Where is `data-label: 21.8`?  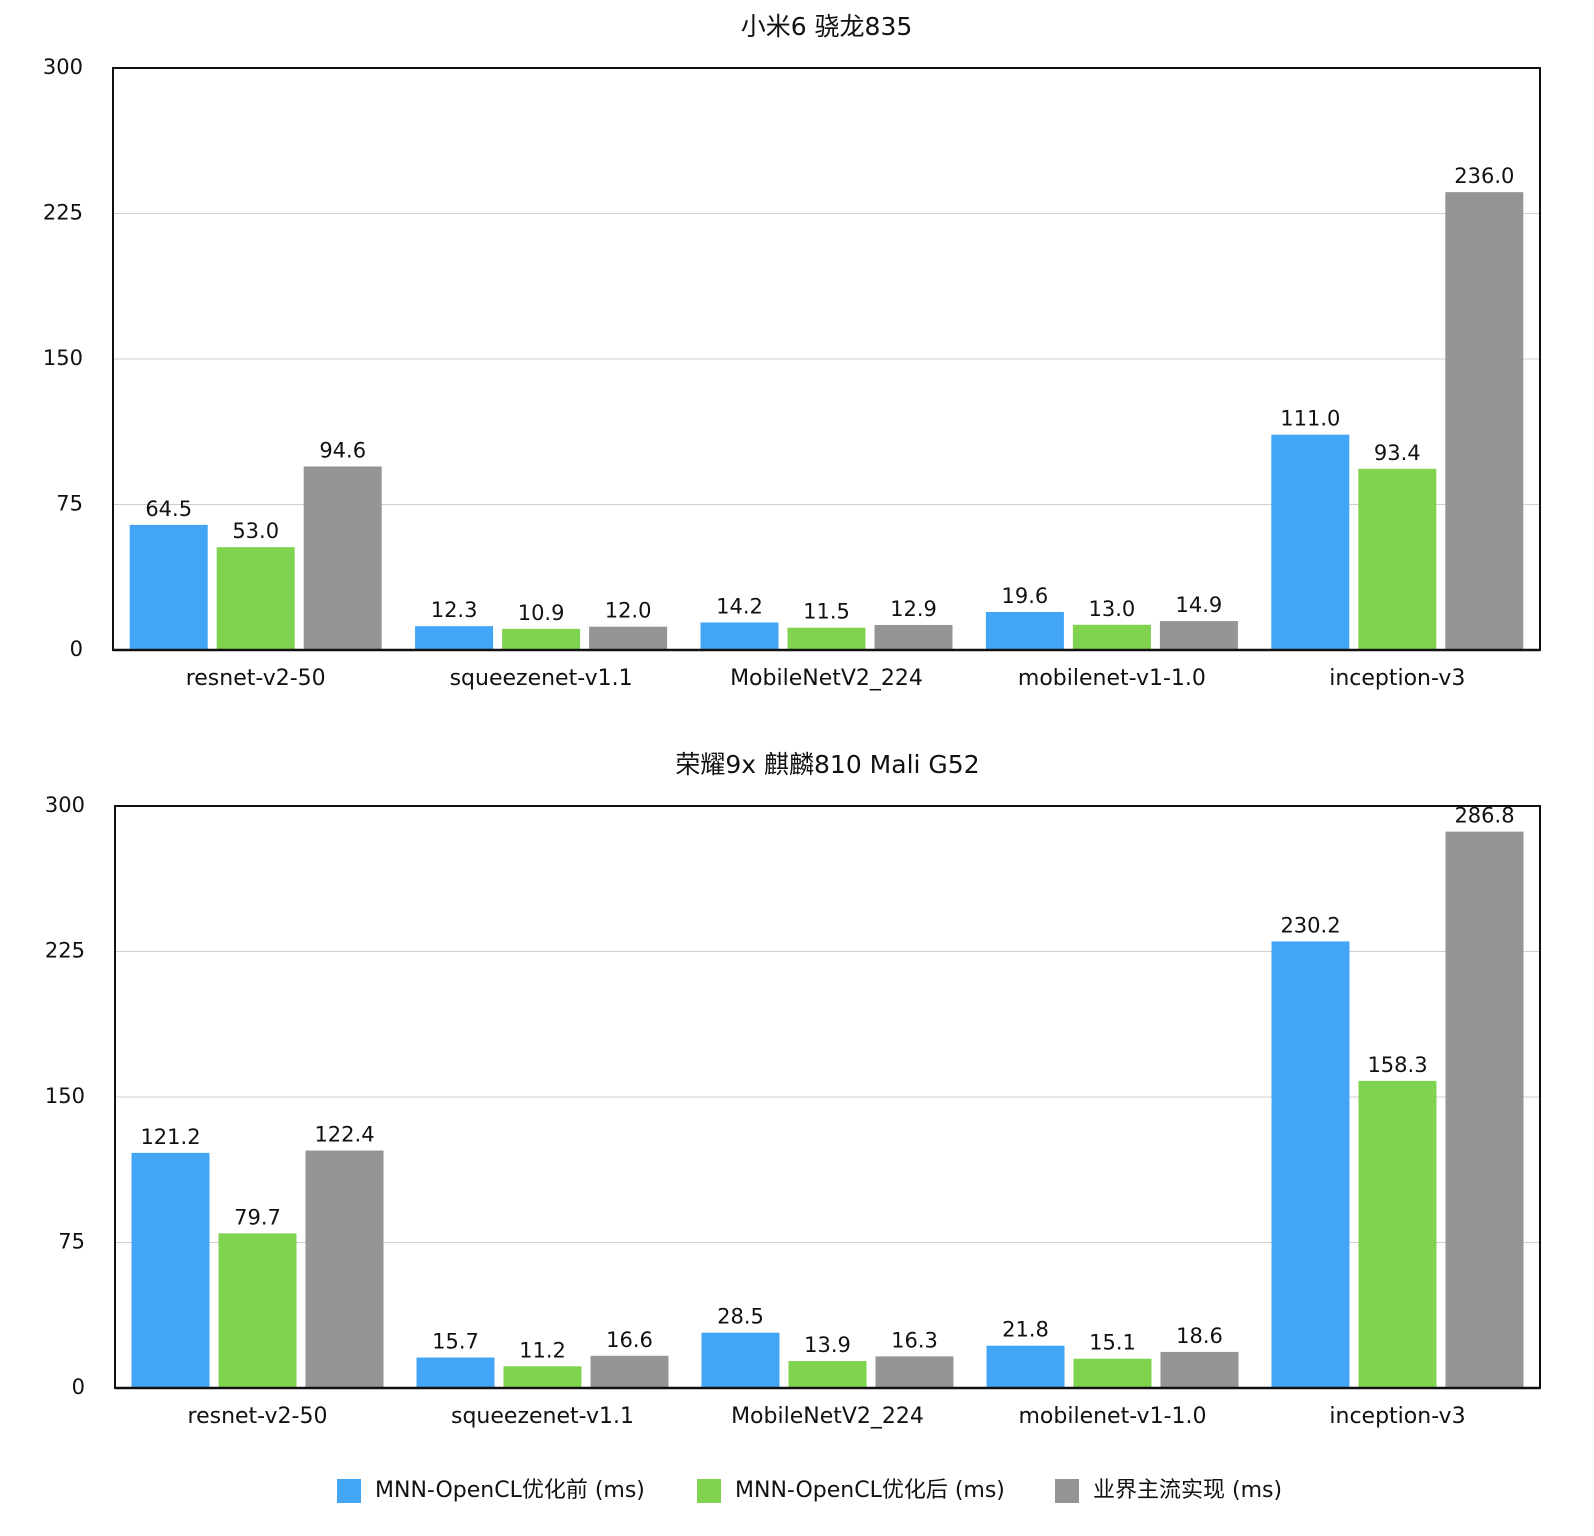
data-label: 21.8 is located at coordinates (1025, 1330).